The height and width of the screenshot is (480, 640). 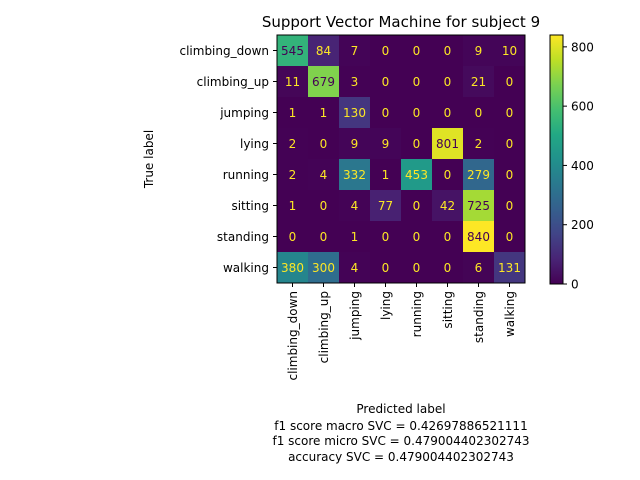 I want to click on colorbar-tick-label: 200, so click(x=582, y=225).